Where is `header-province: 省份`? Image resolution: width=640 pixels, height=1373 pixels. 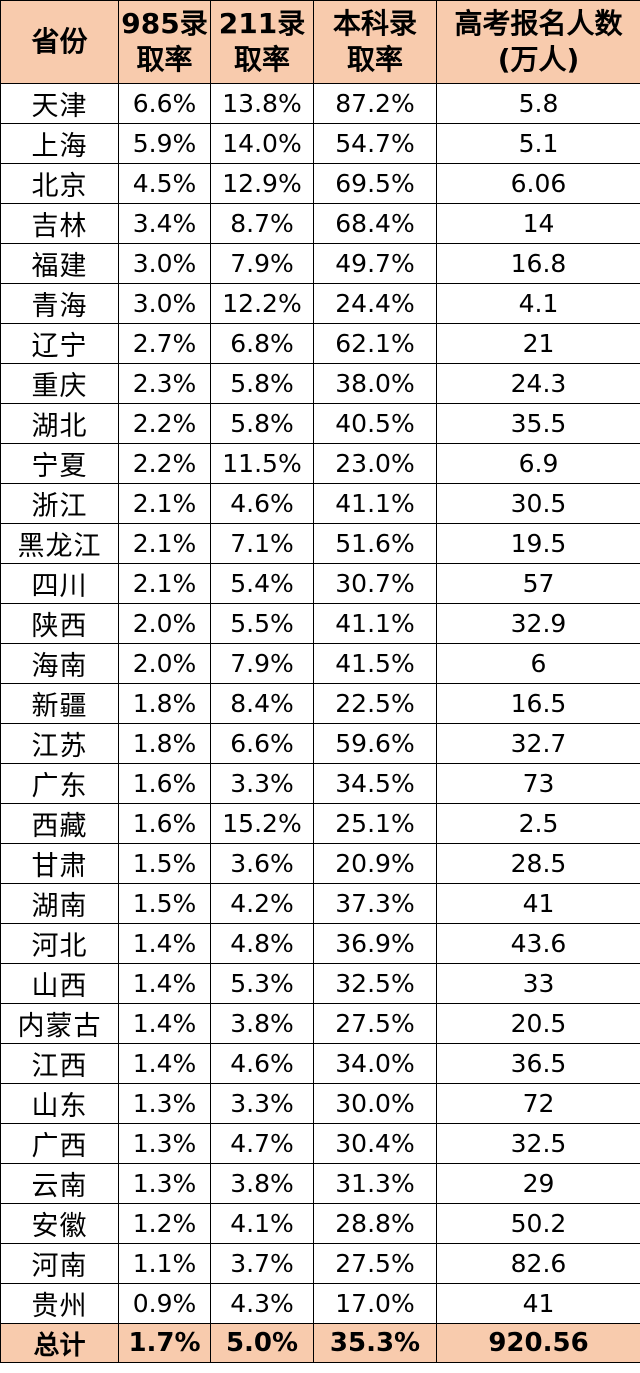
header-province: 省份 is located at coordinates (59, 42).